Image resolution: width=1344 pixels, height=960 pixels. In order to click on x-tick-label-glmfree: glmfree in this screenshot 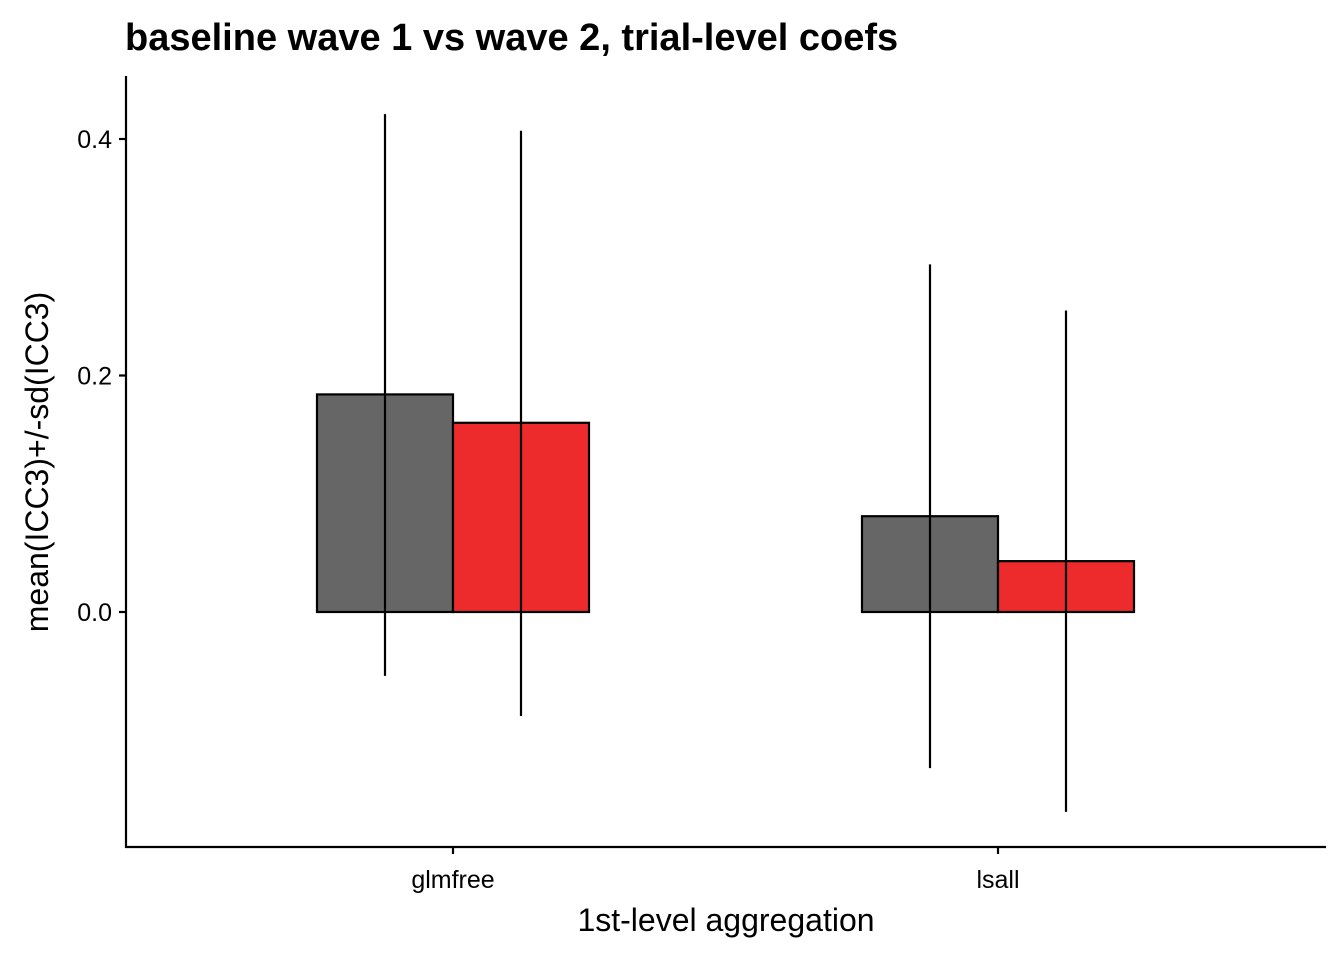, I will do `click(452, 880)`.